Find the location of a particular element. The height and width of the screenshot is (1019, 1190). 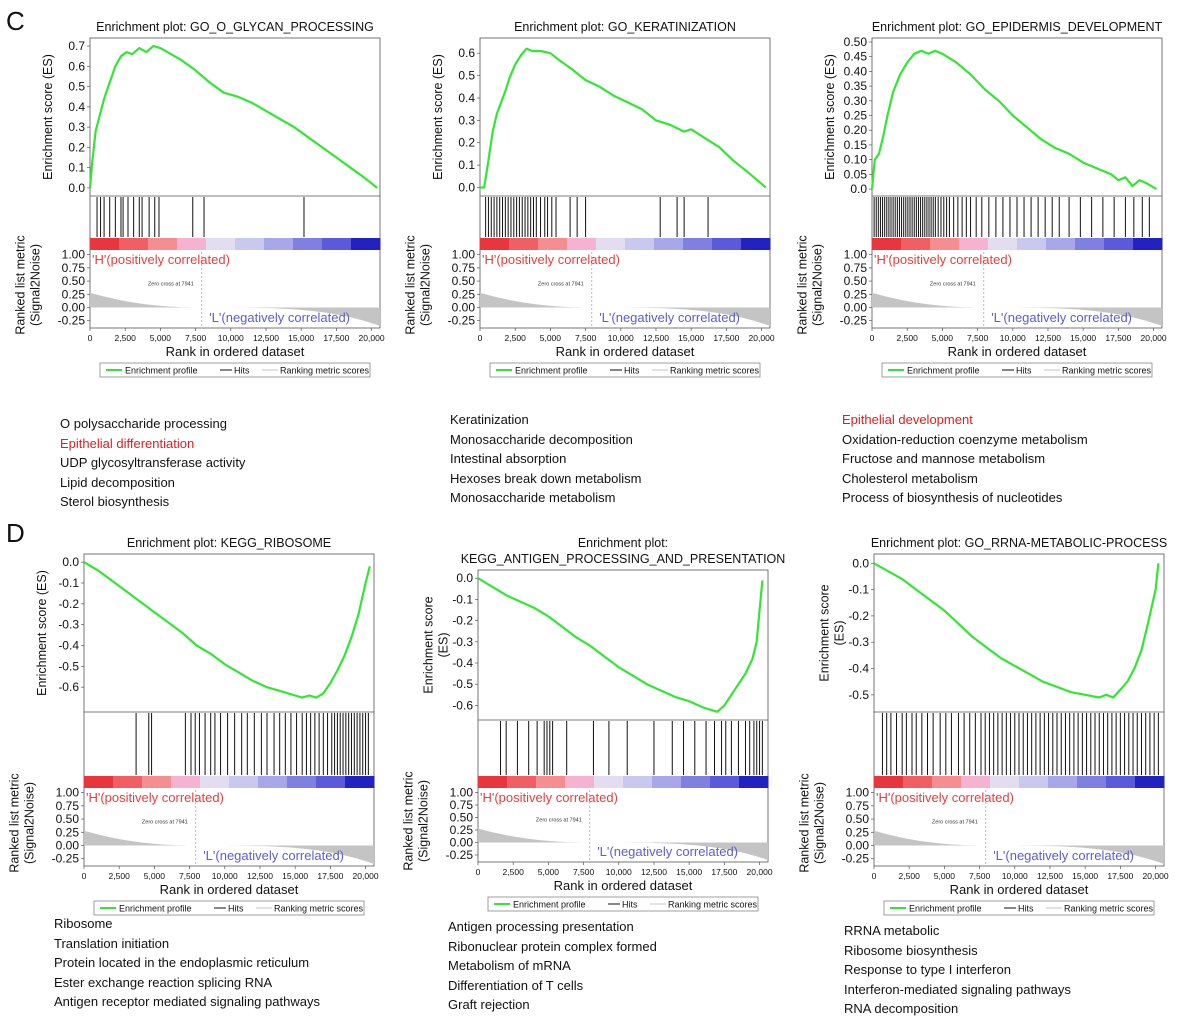

x-tick-label: 20,000 is located at coordinates (1154, 338).